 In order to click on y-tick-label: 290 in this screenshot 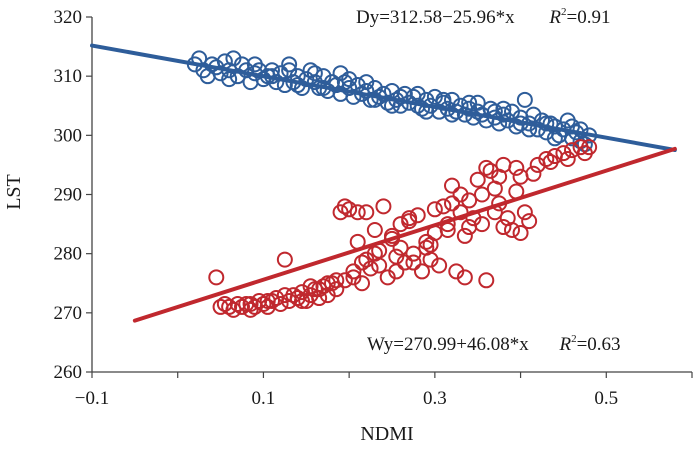, I will do `click(68, 195)`.